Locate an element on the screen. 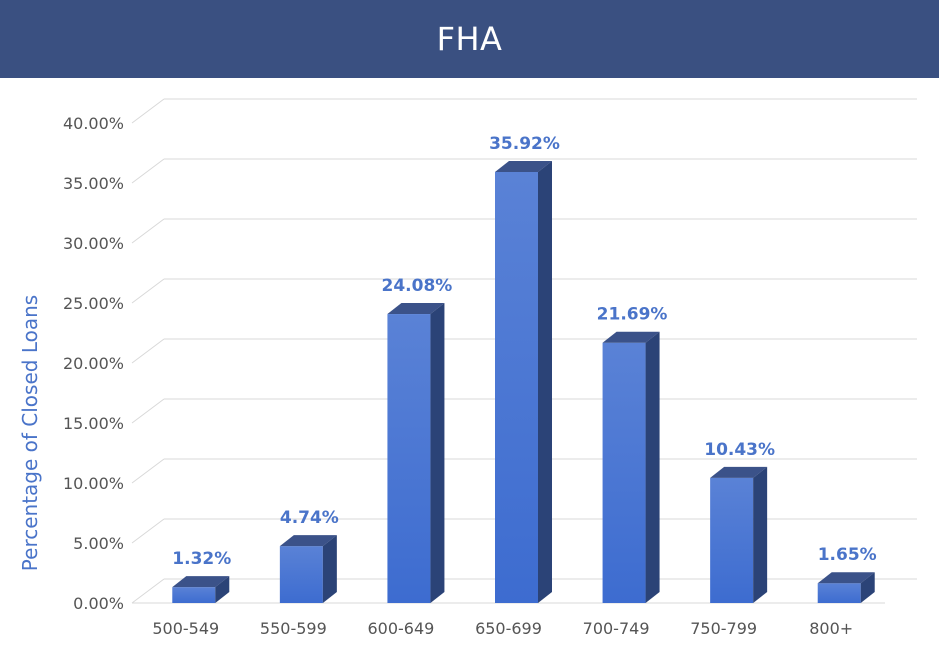 The image size is (939, 658). data-label: 1.65% is located at coordinates (847, 555).